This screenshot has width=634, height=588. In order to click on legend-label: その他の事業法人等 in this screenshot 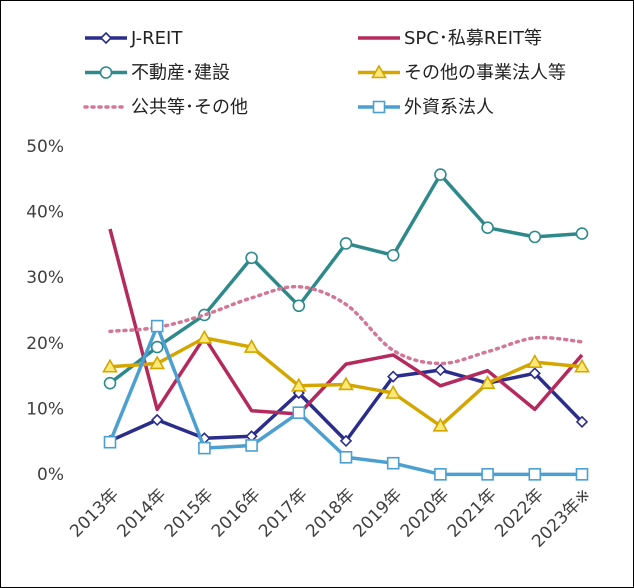, I will do `click(485, 73)`.